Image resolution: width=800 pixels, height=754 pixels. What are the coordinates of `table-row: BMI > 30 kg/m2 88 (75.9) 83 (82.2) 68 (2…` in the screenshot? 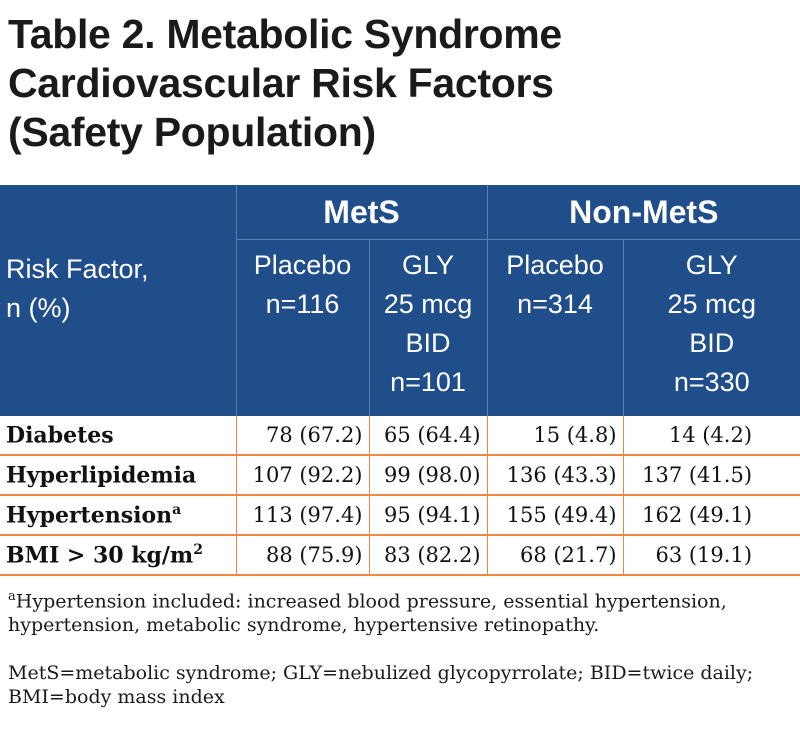 It's located at (400, 555).